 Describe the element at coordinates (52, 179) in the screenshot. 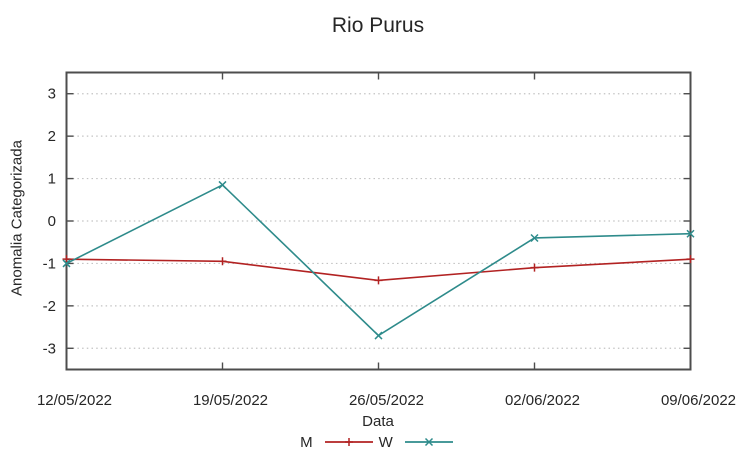

I see `y-tick-label: 1` at that location.